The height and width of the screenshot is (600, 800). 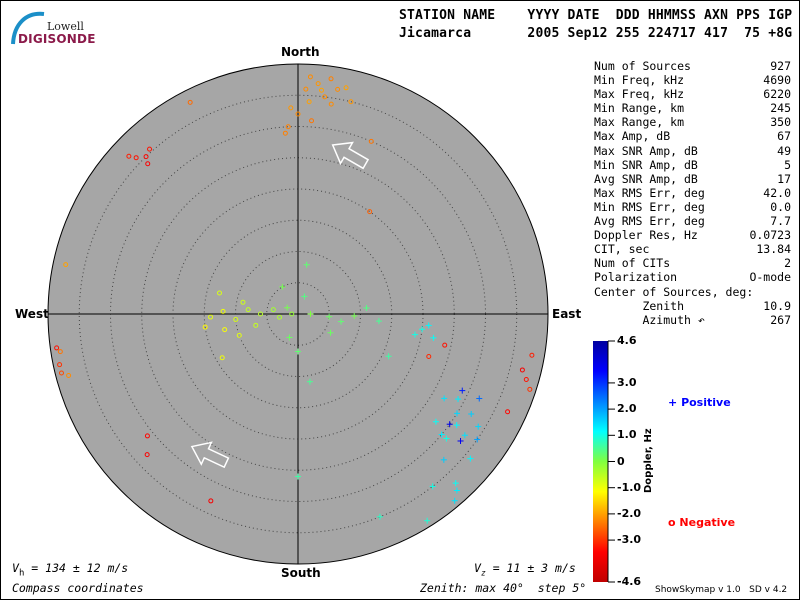 I want to click on stat-value: 2, so click(x=787, y=263).